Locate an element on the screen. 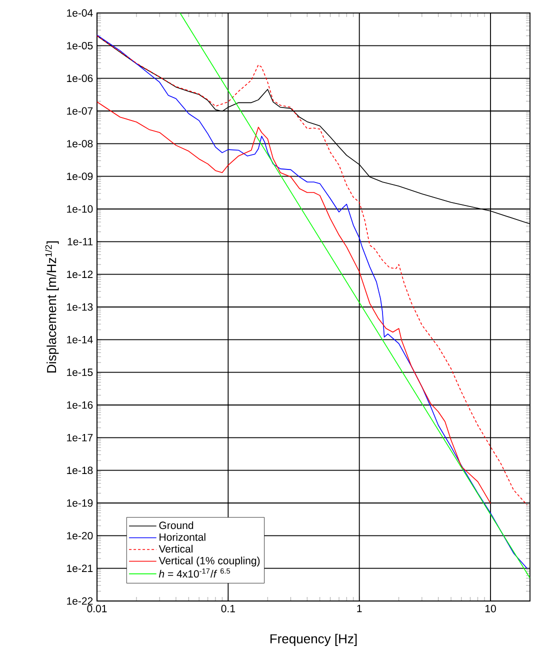  y-tick-label: 1e-05 is located at coordinates (80, 46).